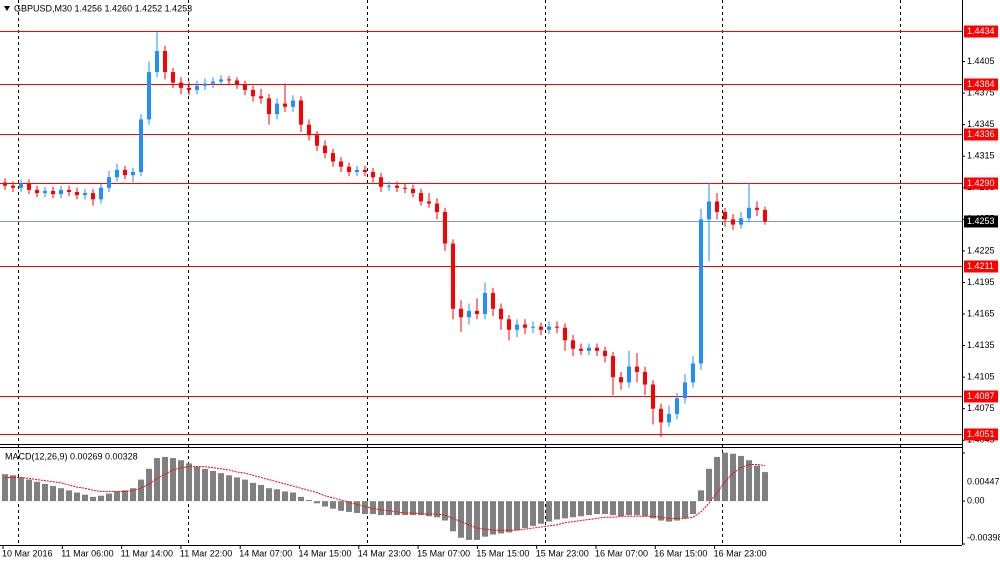  What do you see at coordinates (103, 8) in the screenshot?
I see `chart-title: GBPUSD,M30 1.4256 1.4260 1.4252 1.4253` at bounding box center [103, 8].